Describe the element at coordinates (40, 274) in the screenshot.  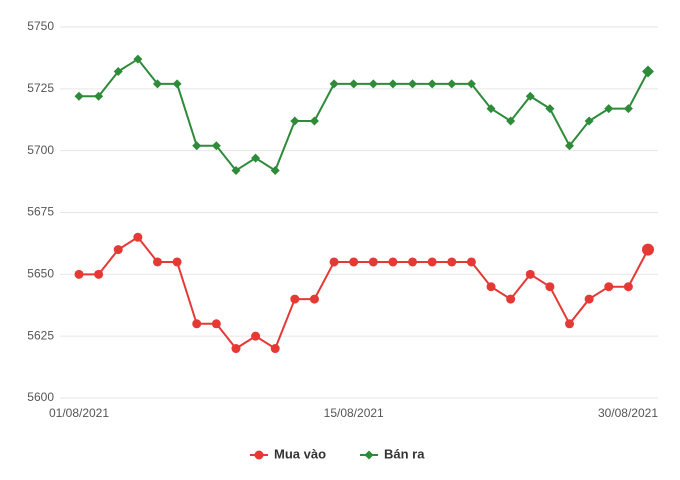
I see `y-tick-label: 5650` at that location.